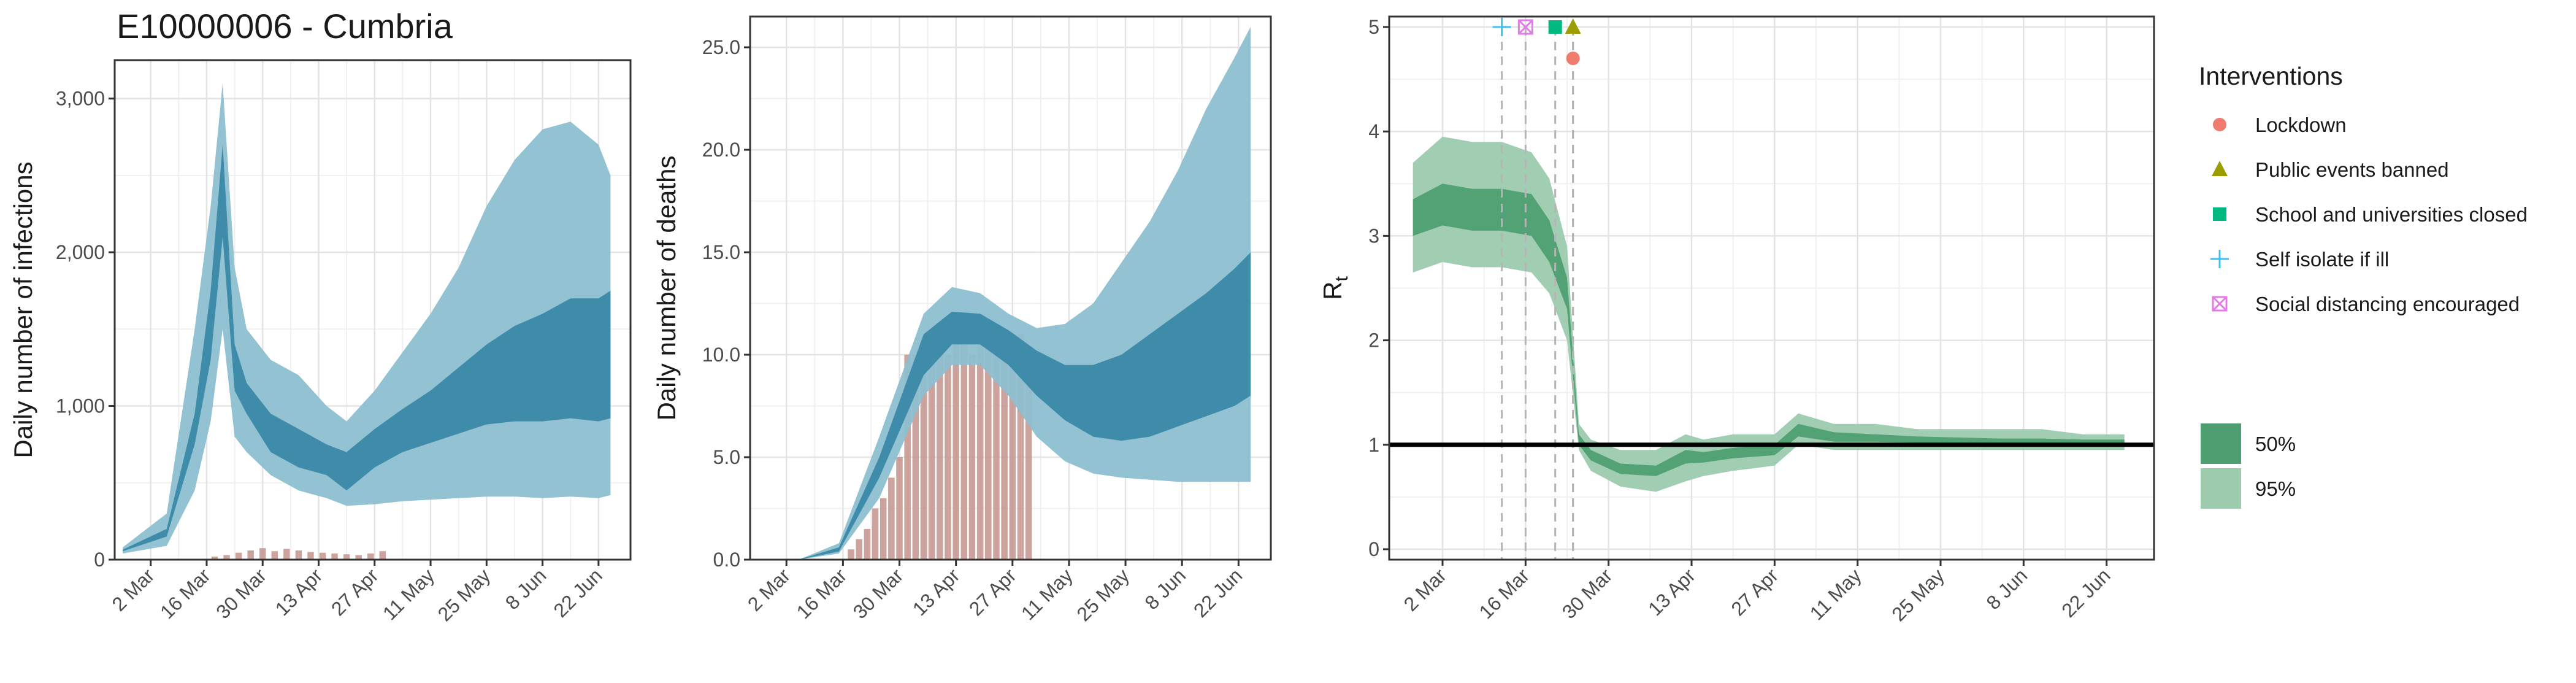 The image size is (2576, 683). I want to click on legend-ci-label: 50%, so click(2275, 444).